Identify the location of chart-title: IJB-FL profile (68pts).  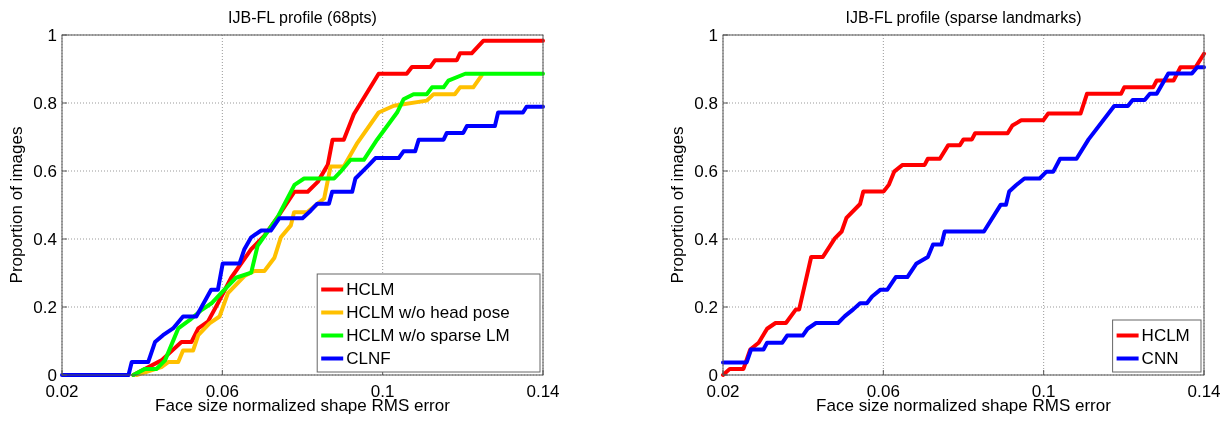
(302, 17).